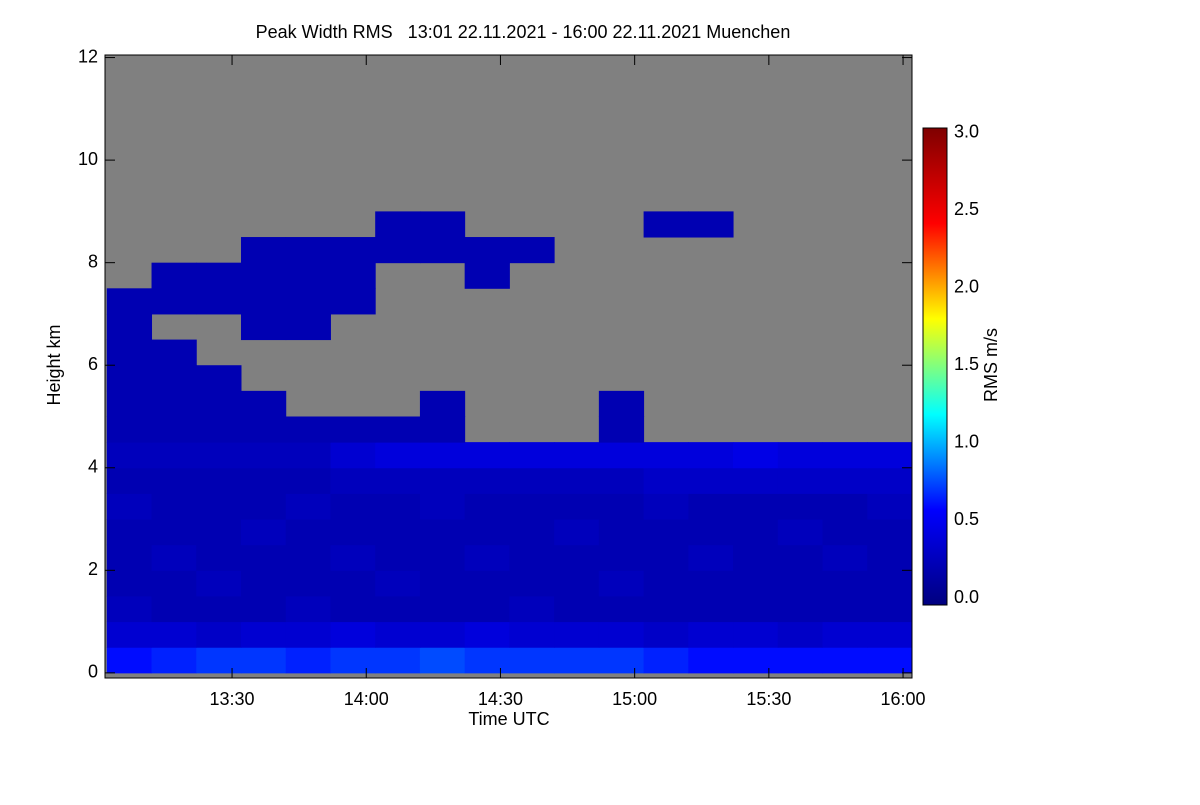 This screenshot has height=805, width=1200. I want to click on x-tick-label: 15:00, so click(634, 699).